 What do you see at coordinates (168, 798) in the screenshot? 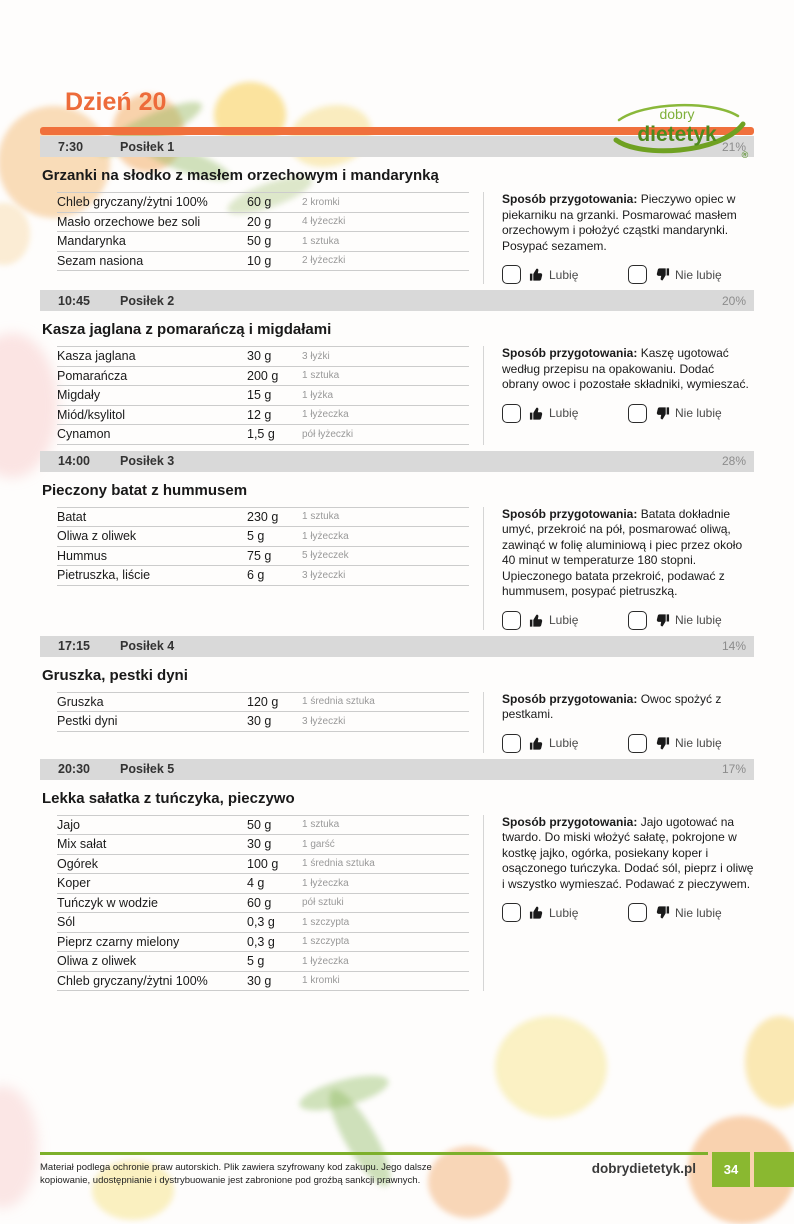
I see `recipe-title: Lekka sałatka z tuńczyka, pieczywo` at bounding box center [168, 798].